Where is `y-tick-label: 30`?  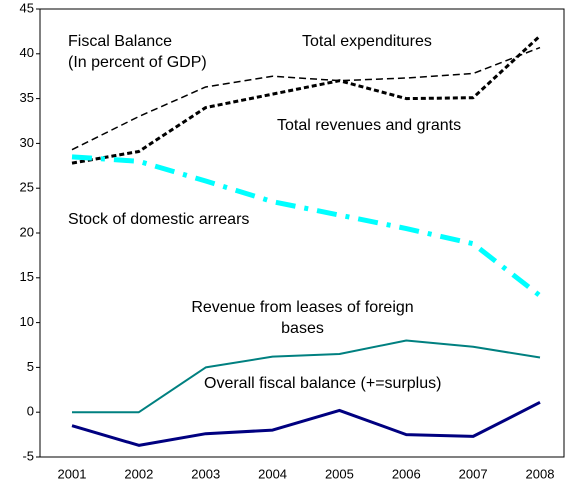
y-tick-label: 30 is located at coordinates (27, 142).